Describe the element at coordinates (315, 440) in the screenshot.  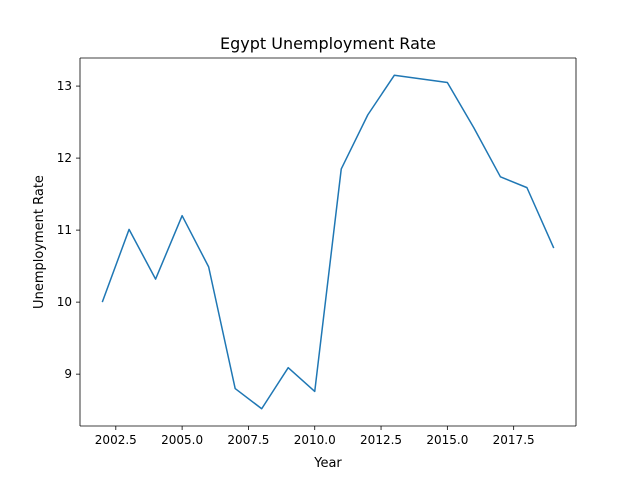
I see `x-tick-label: 2010.0` at that location.